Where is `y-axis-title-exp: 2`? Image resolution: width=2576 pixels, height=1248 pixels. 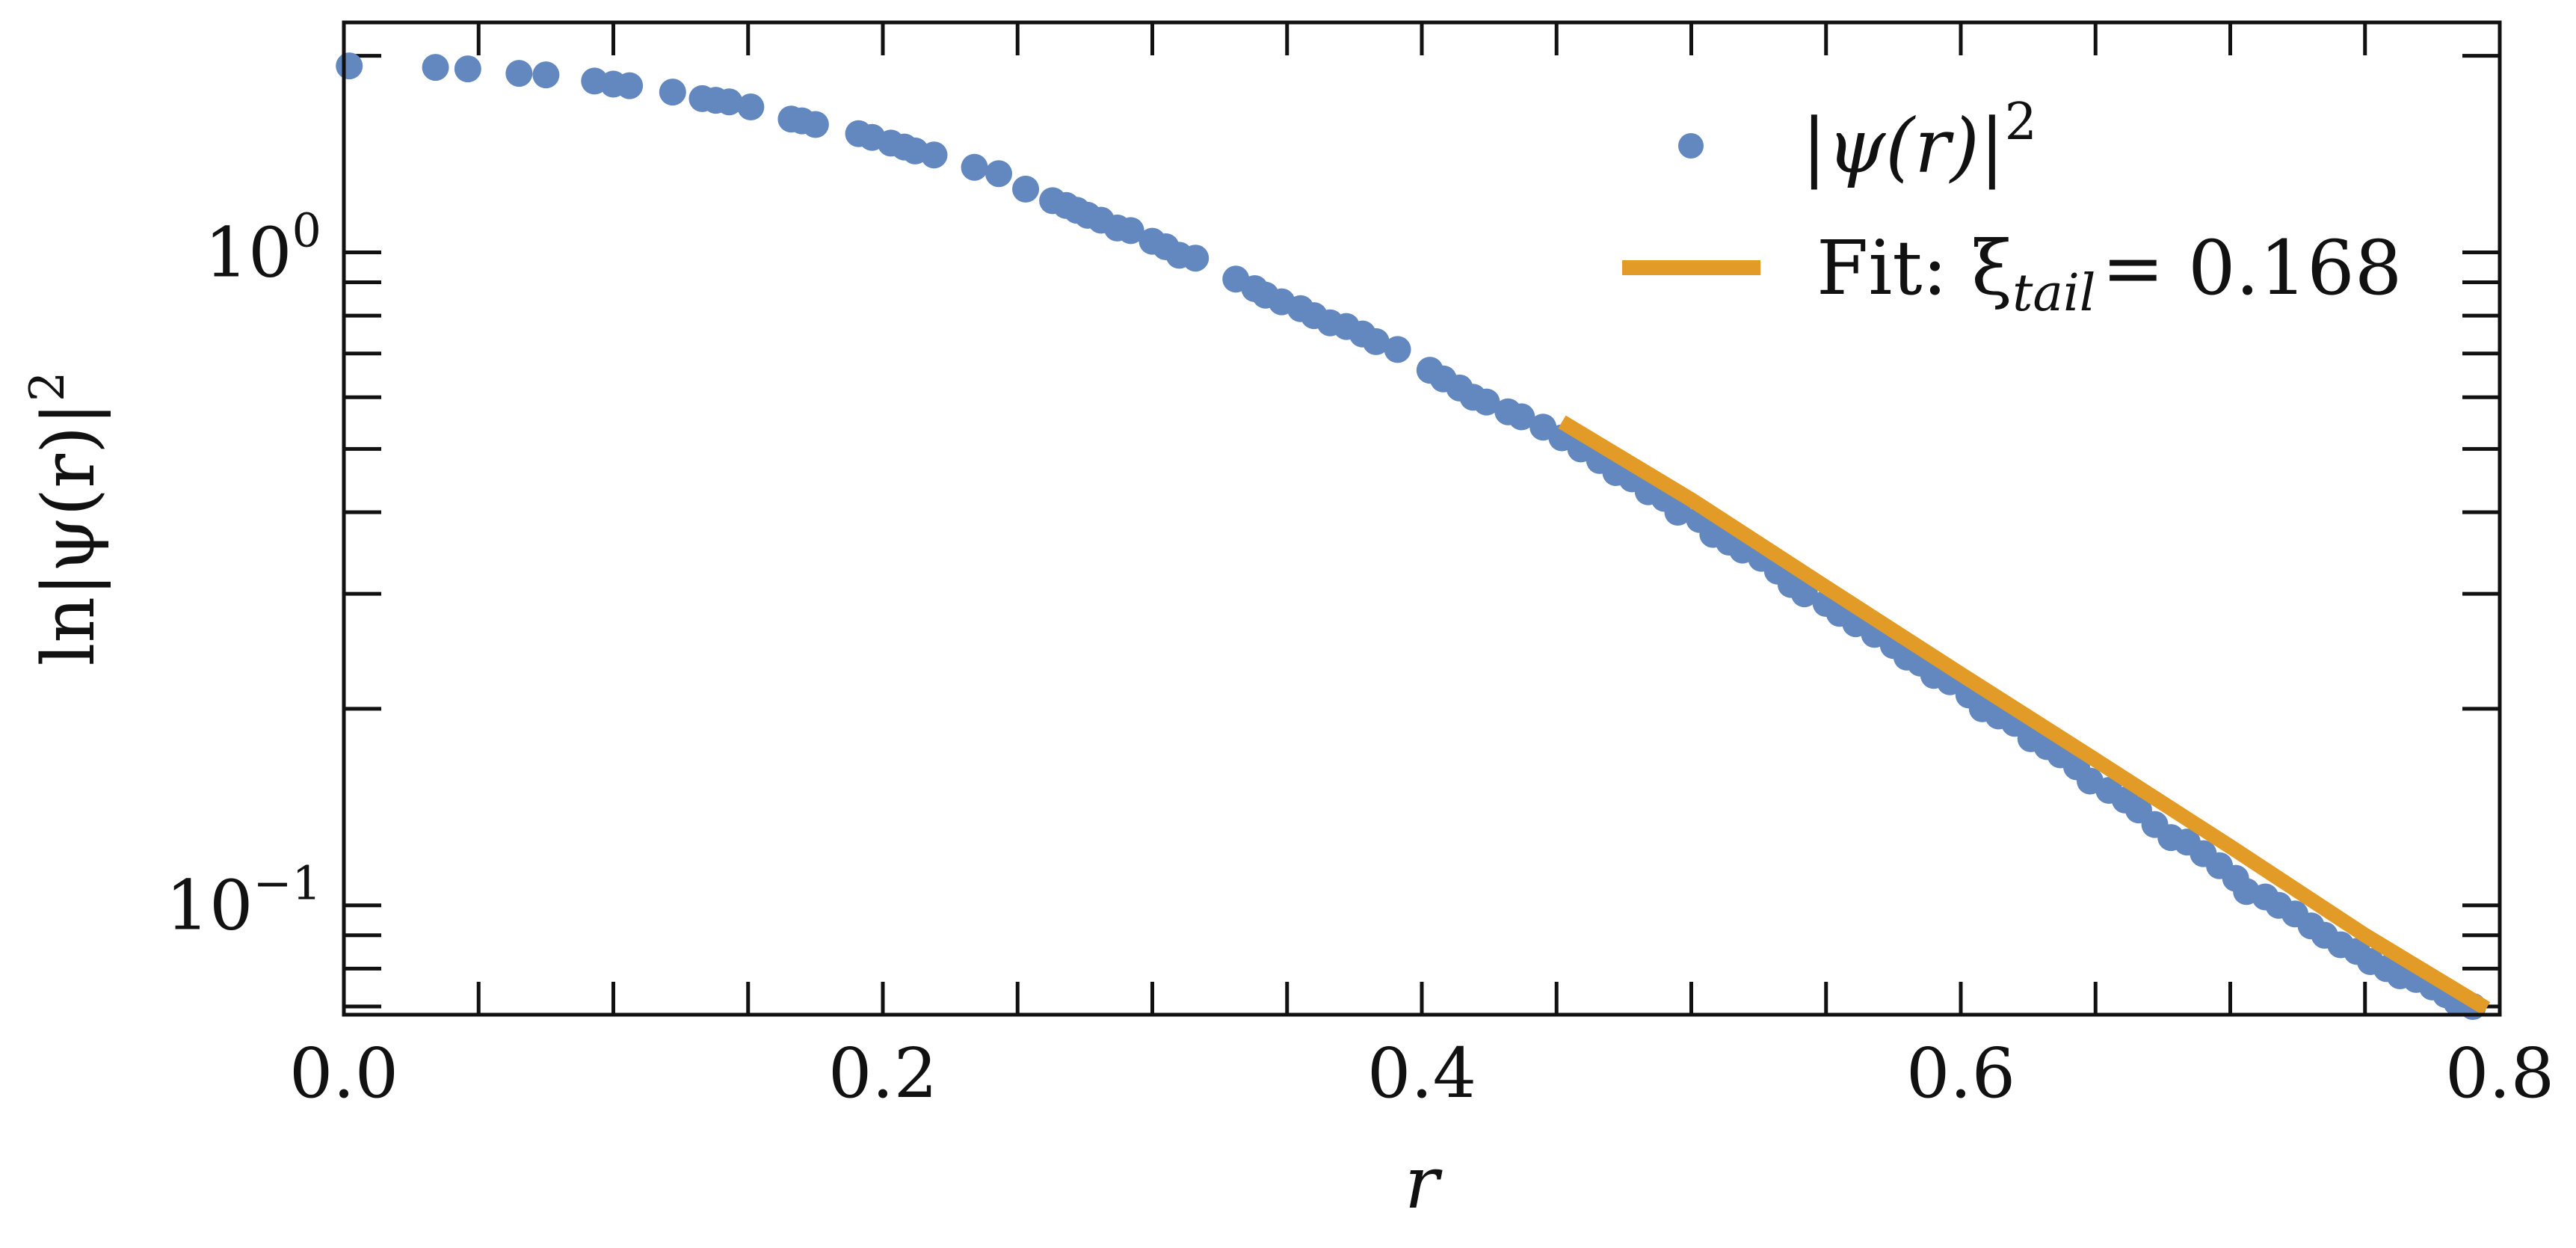
y-axis-title-exp: 2 is located at coordinates (48, 386).